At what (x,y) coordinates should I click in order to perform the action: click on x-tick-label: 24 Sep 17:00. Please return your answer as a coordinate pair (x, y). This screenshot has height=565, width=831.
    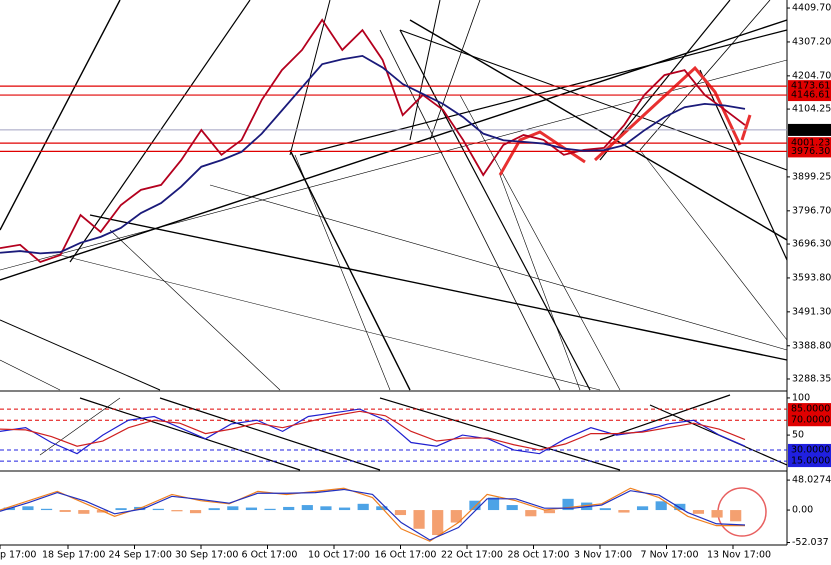
    Looking at the image, I should click on (140, 555).